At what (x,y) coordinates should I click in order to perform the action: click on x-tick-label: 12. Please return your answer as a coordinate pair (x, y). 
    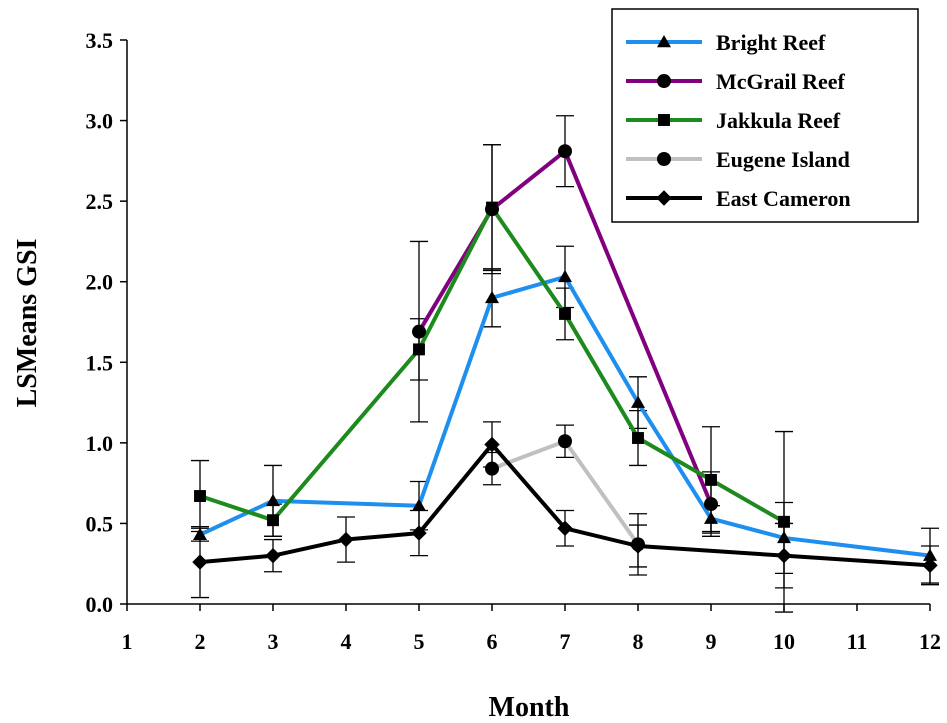
    Looking at the image, I should click on (930, 641).